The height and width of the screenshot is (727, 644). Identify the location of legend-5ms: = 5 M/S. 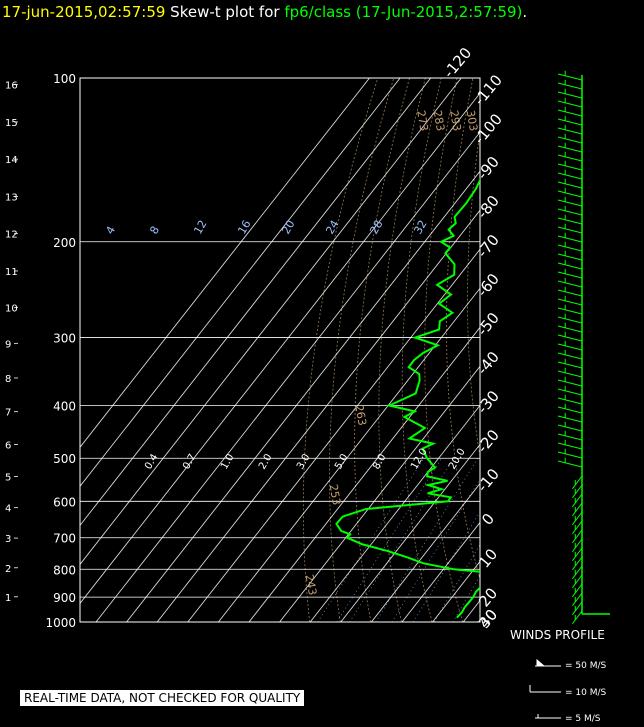
(583, 719).